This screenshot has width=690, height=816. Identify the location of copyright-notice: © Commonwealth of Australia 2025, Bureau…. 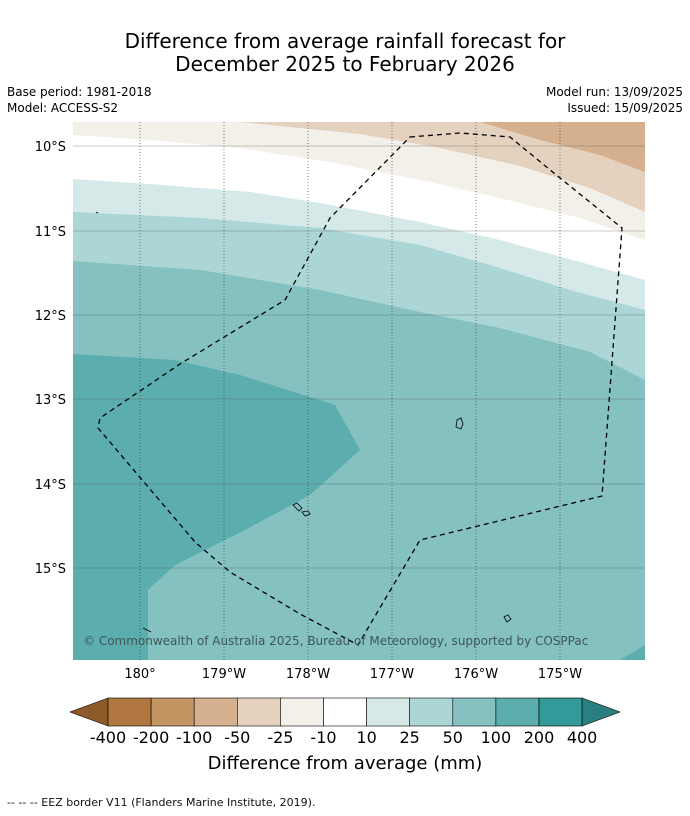
(335, 641).